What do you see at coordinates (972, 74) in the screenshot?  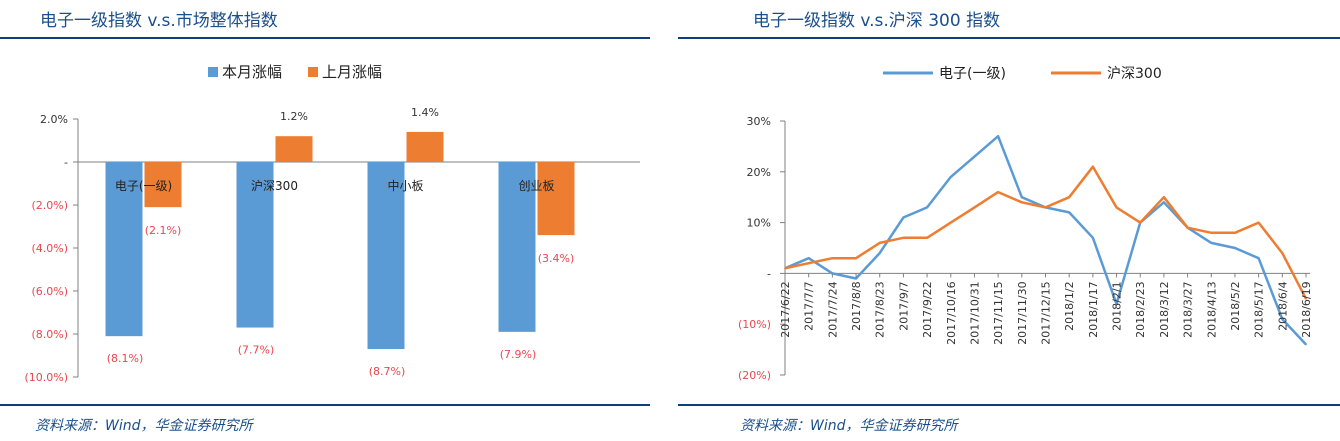 I see `legend-label-electronics: 电子(一级)` at bounding box center [972, 74].